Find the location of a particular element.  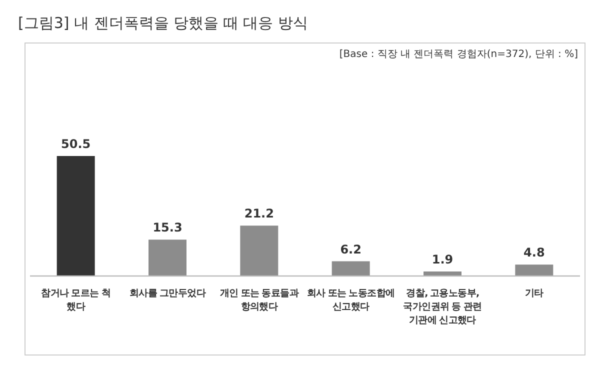

data-label: 50.5 is located at coordinates (76, 144).